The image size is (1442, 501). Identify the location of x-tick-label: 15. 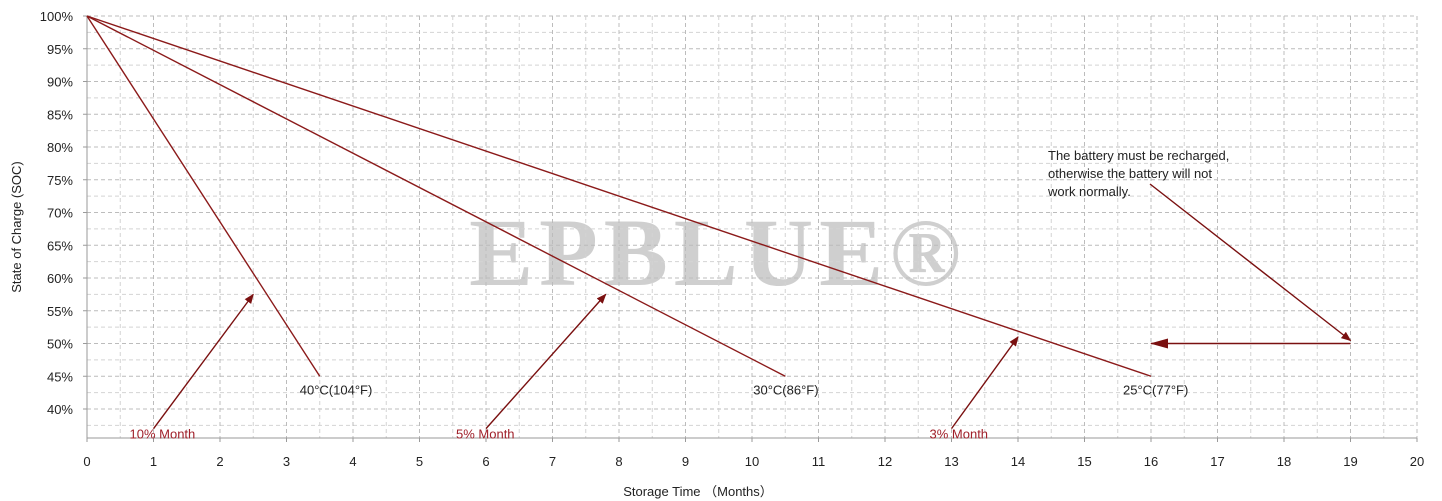
(1084, 461).